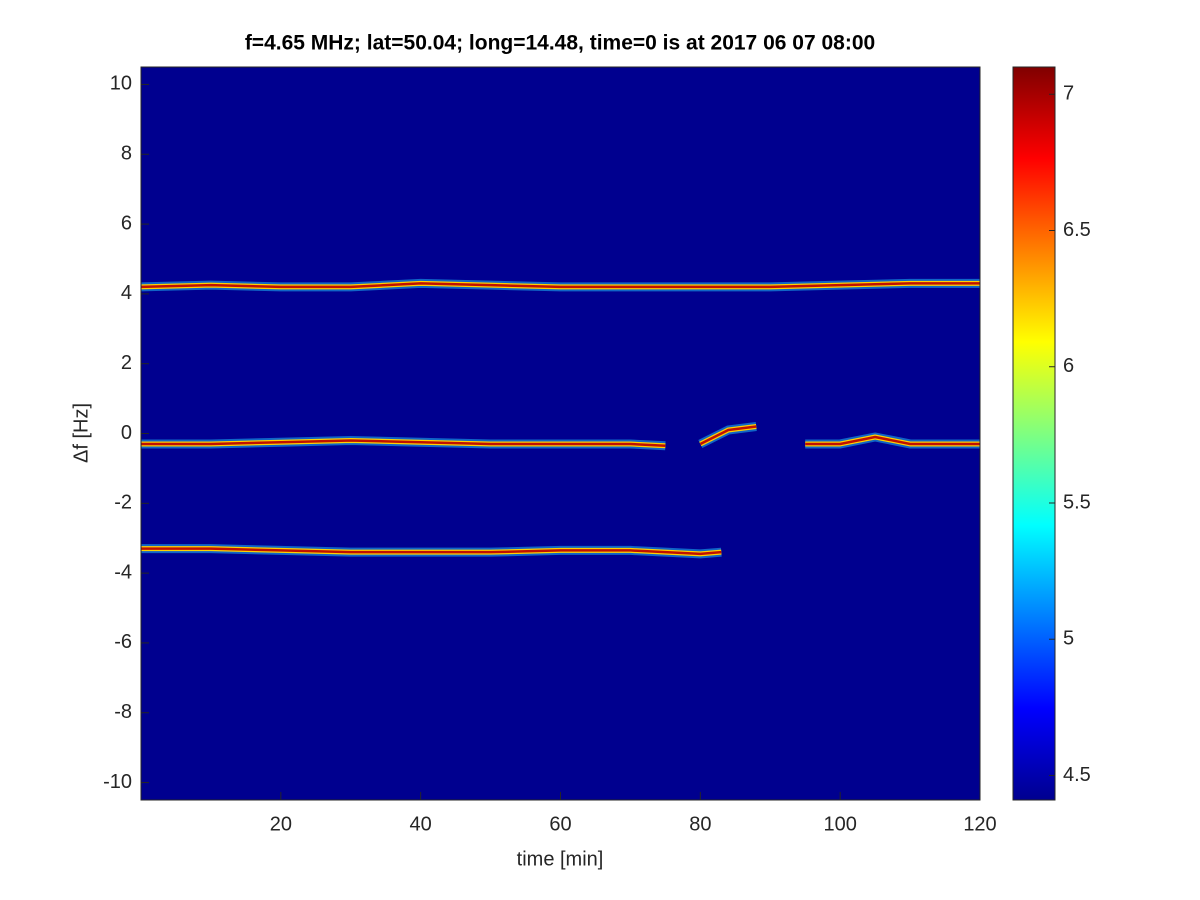 The height and width of the screenshot is (900, 1200). What do you see at coordinates (123, 572) in the screenshot?
I see `y-tick-label: -4` at bounding box center [123, 572].